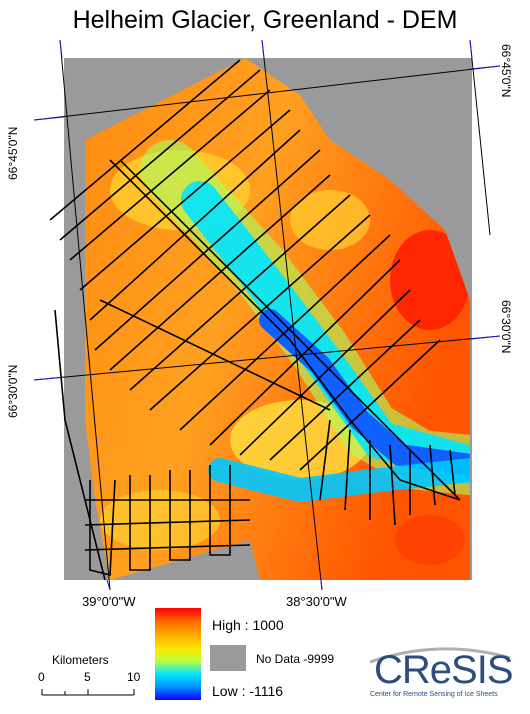  What do you see at coordinates (87, 677) in the screenshot?
I see `scale-tick-5: 5` at bounding box center [87, 677].